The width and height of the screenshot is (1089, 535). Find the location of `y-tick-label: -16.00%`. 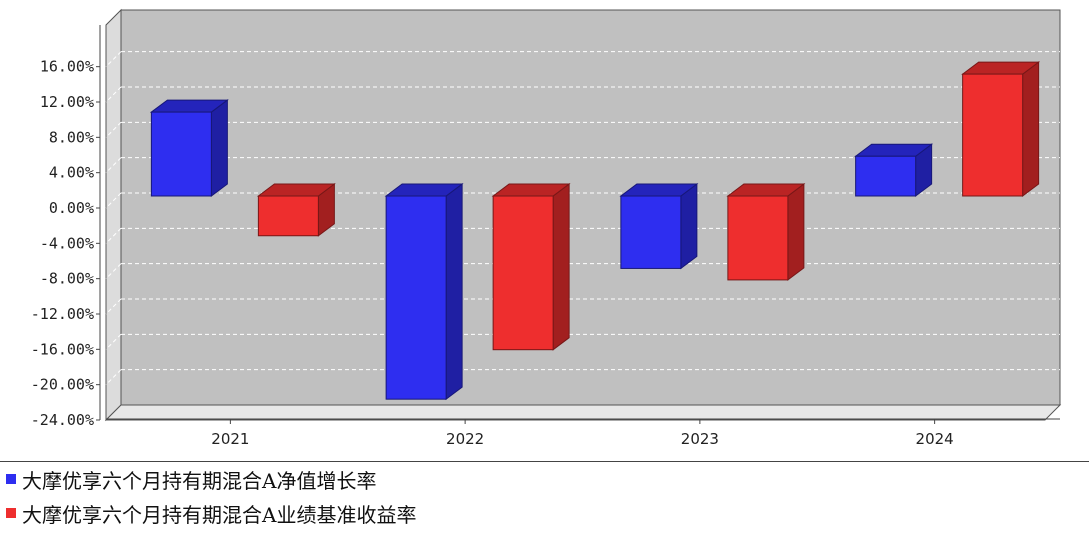

y-tick-label: -16.00% is located at coordinates (62, 349).